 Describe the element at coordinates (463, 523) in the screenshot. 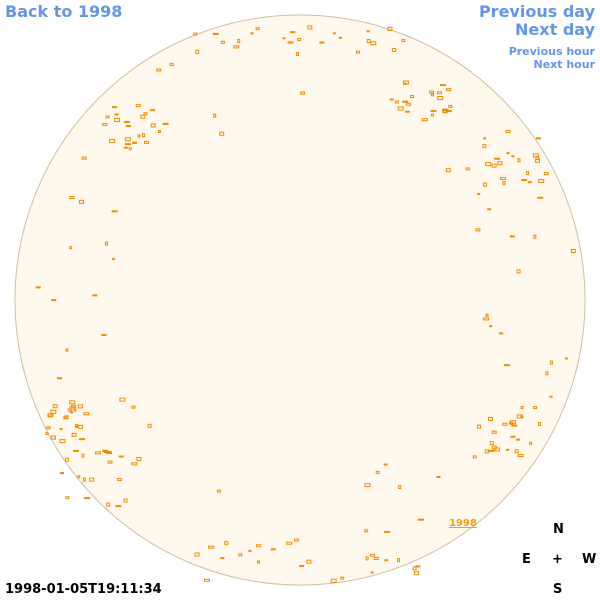

I see `year-label: 1998` at that location.